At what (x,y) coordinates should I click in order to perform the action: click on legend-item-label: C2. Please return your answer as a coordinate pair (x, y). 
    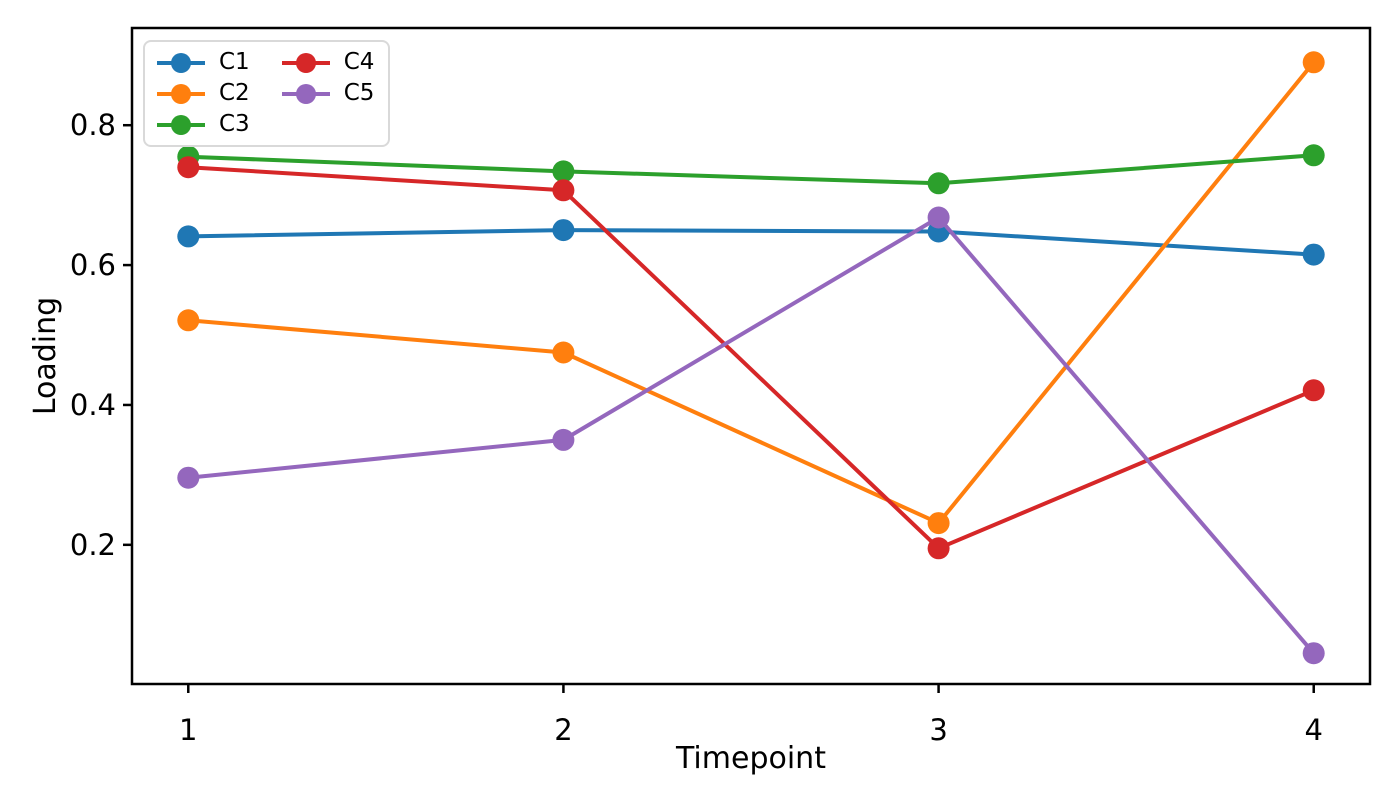
    Looking at the image, I should click on (234, 93).